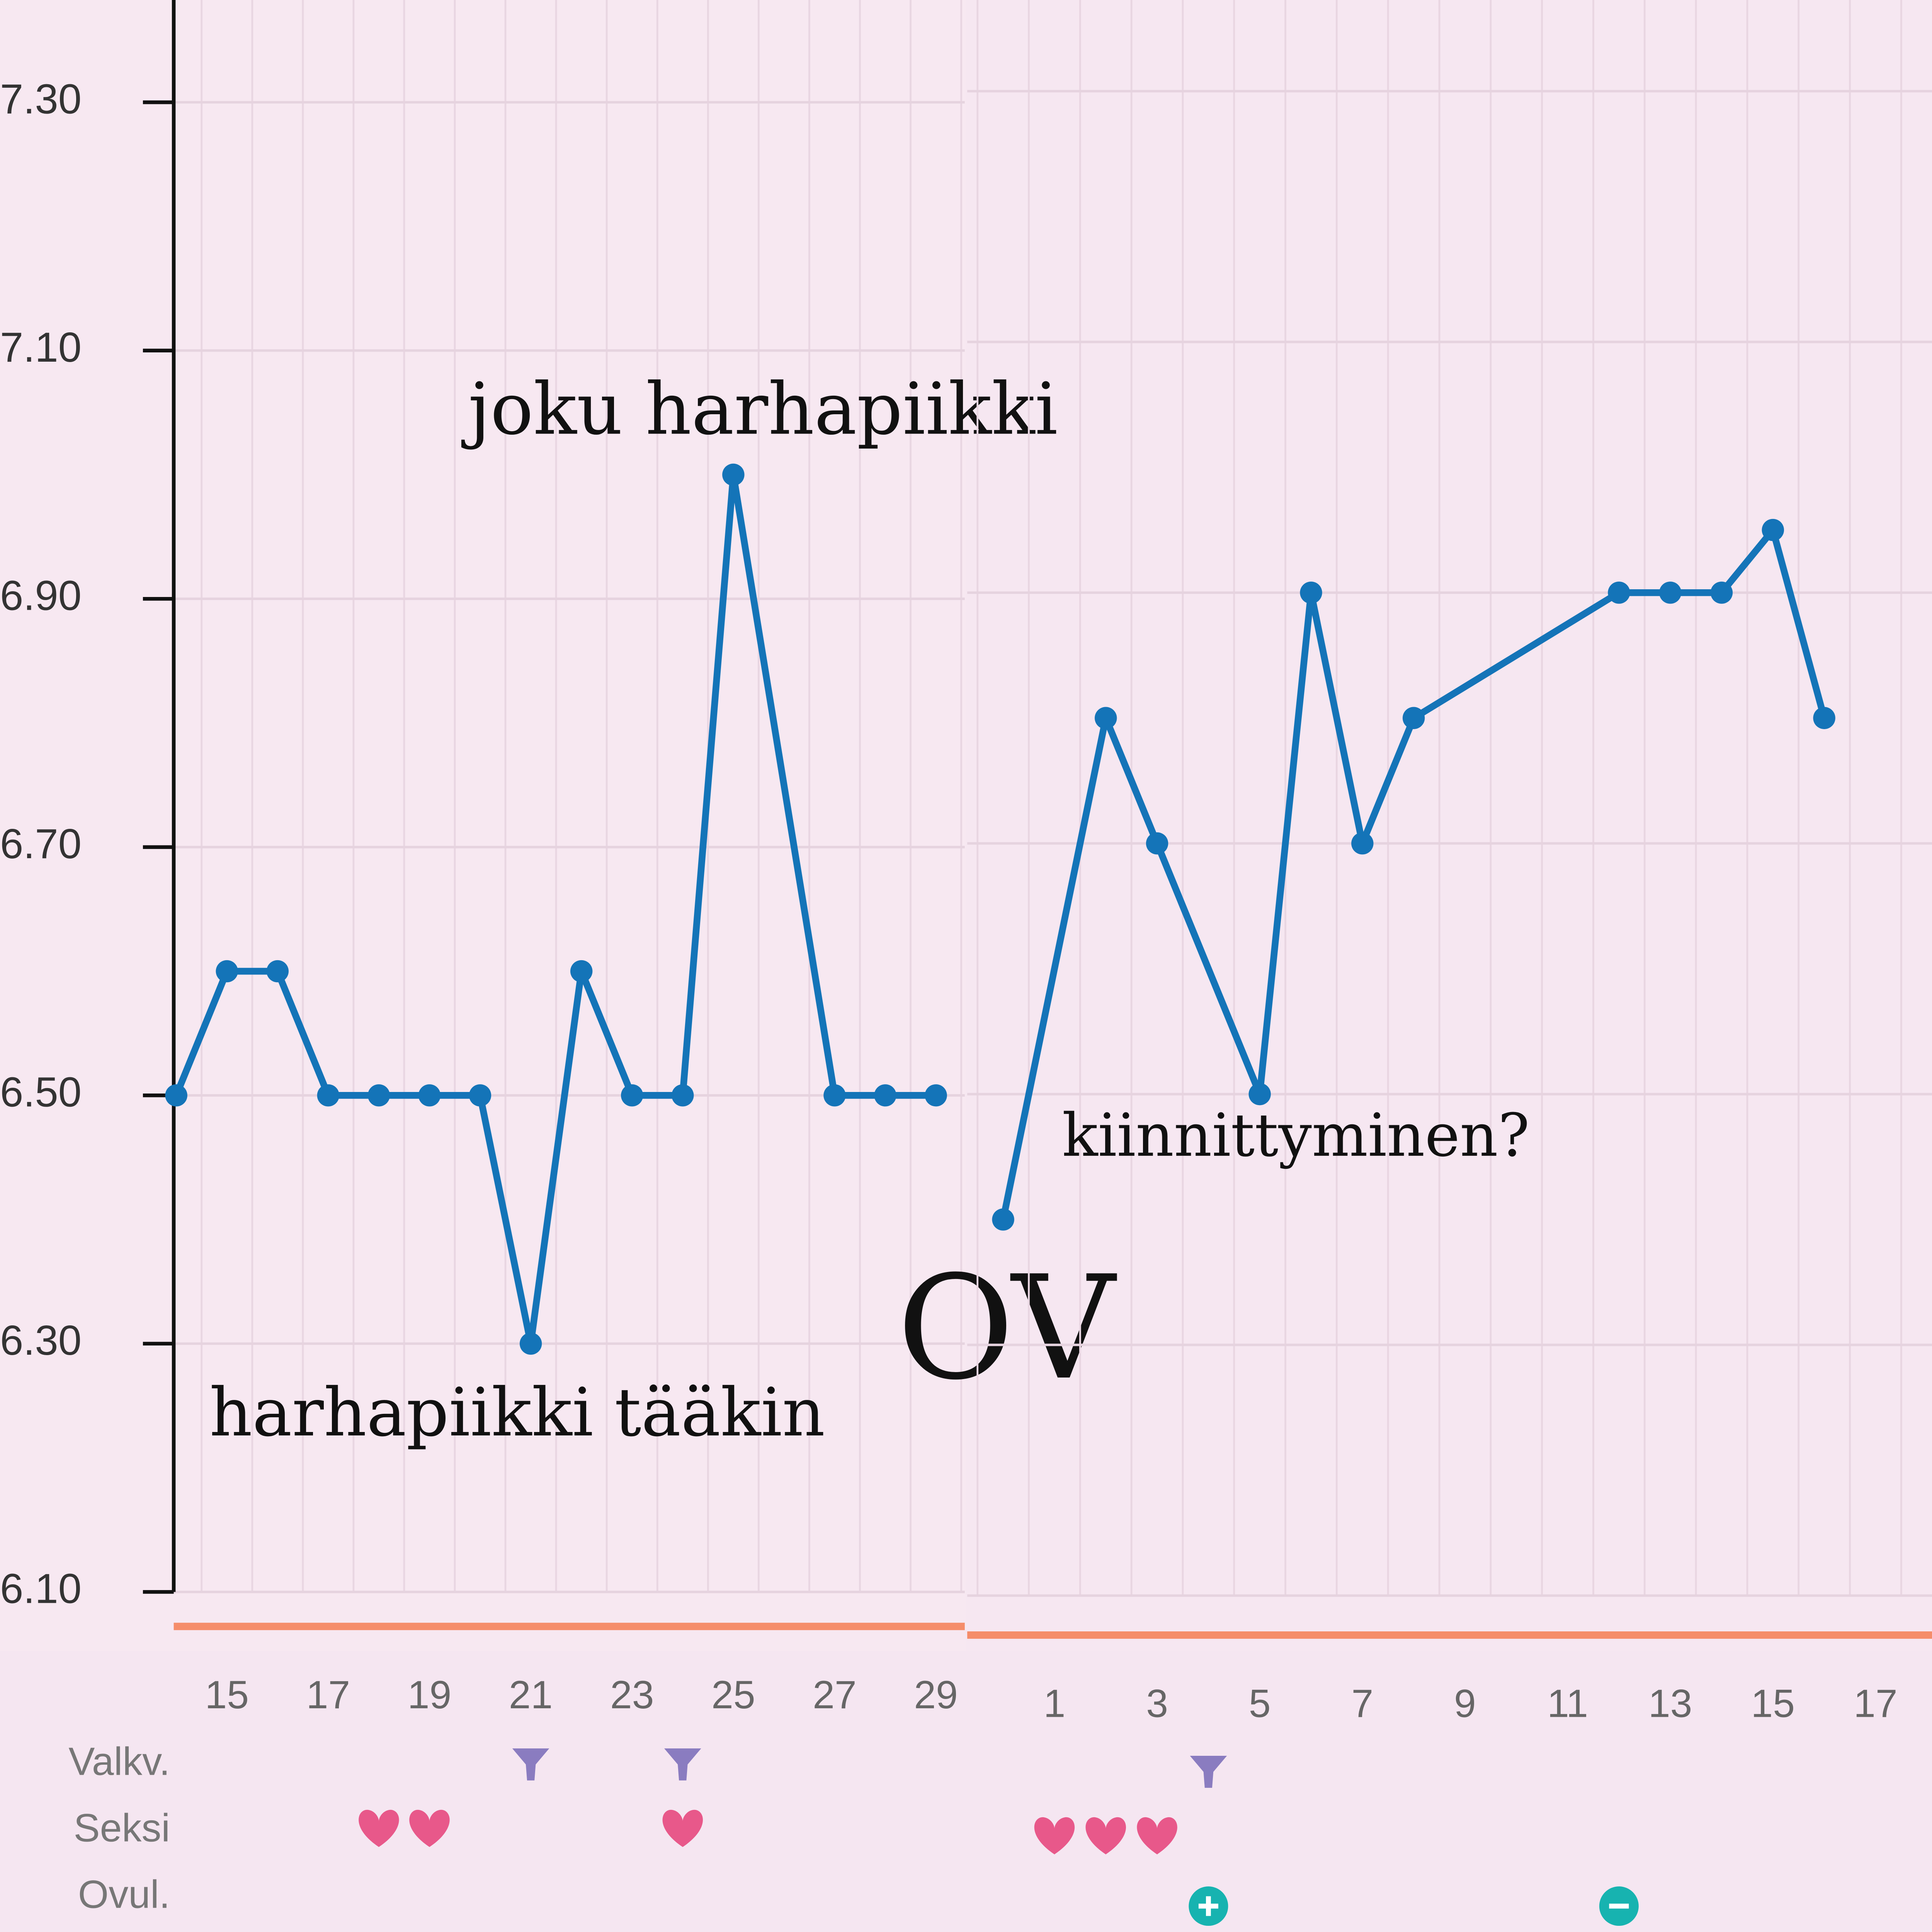 The width and height of the screenshot is (1932, 1932). I want to click on x-tick-label: 13, so click(1670, 1703).